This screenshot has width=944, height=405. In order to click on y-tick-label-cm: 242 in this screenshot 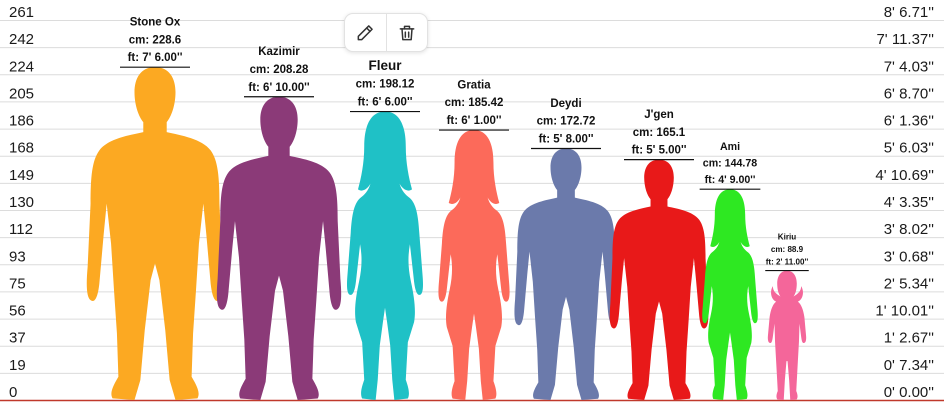, I will do `click(21, 39)`.